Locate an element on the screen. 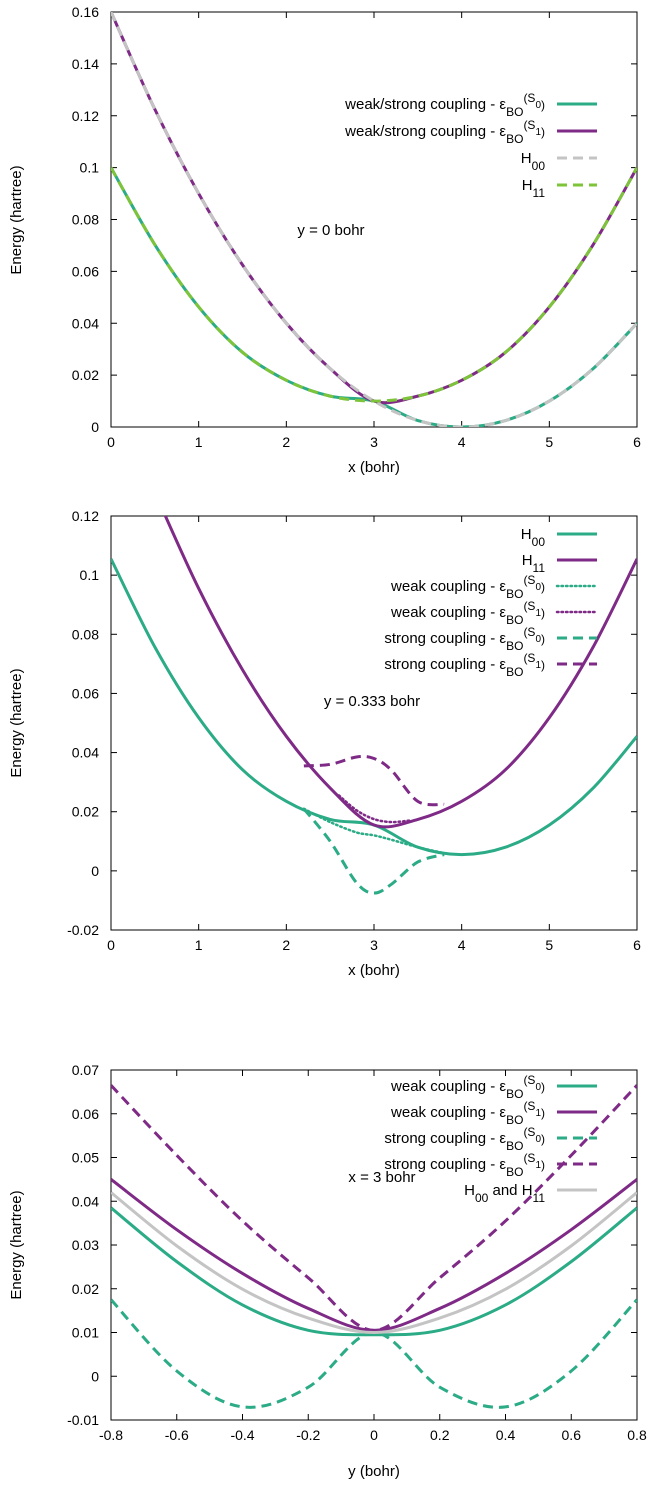  x-tick-label: -0.2 is located at coordinates (308, 1435).